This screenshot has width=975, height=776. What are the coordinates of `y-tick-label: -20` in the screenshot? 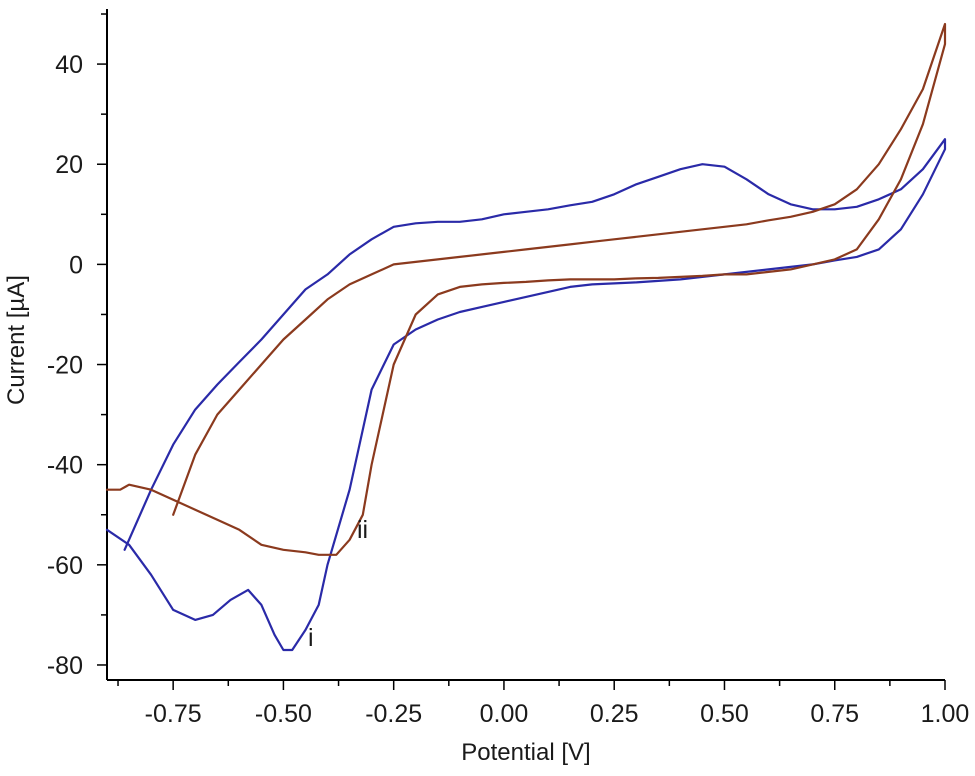 It's located at (65, 366).